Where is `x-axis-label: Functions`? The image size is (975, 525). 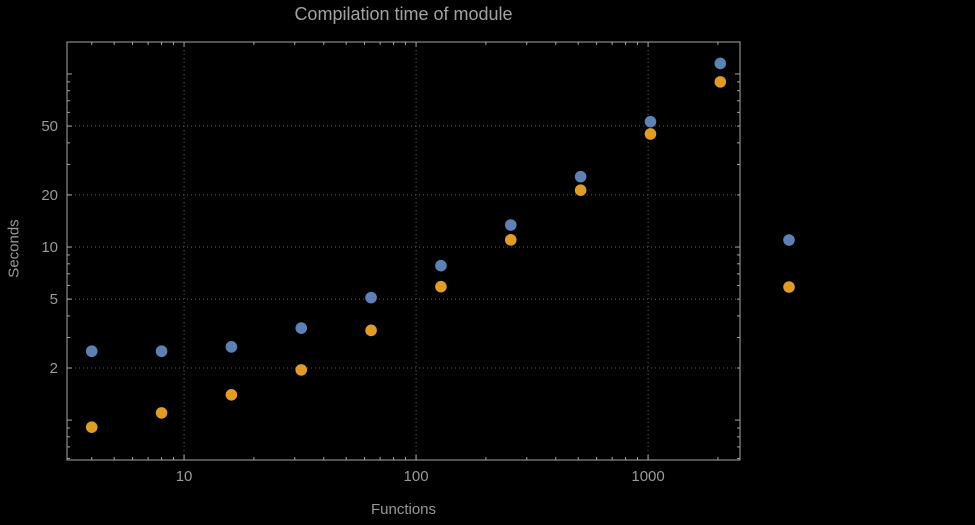 x-axis-label: Functions is located at coordinates (403, 509).